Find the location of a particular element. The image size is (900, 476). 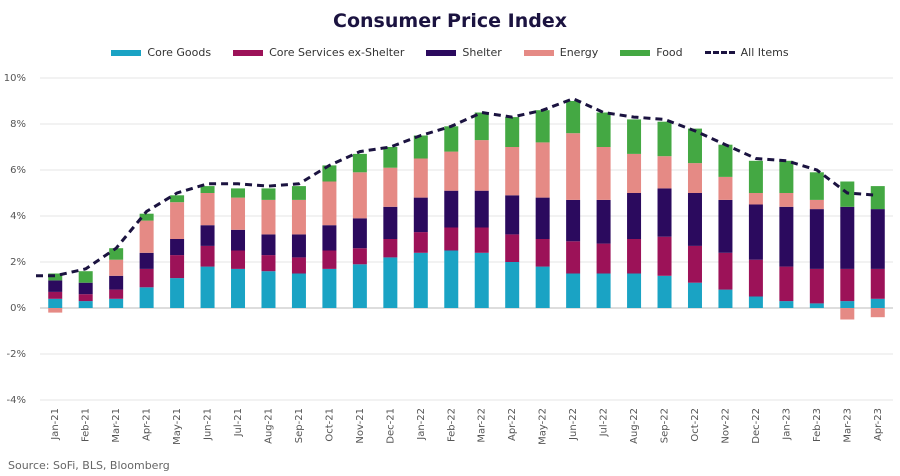

legend-item-shelter: Shelter is located at coordinates (464, 52).